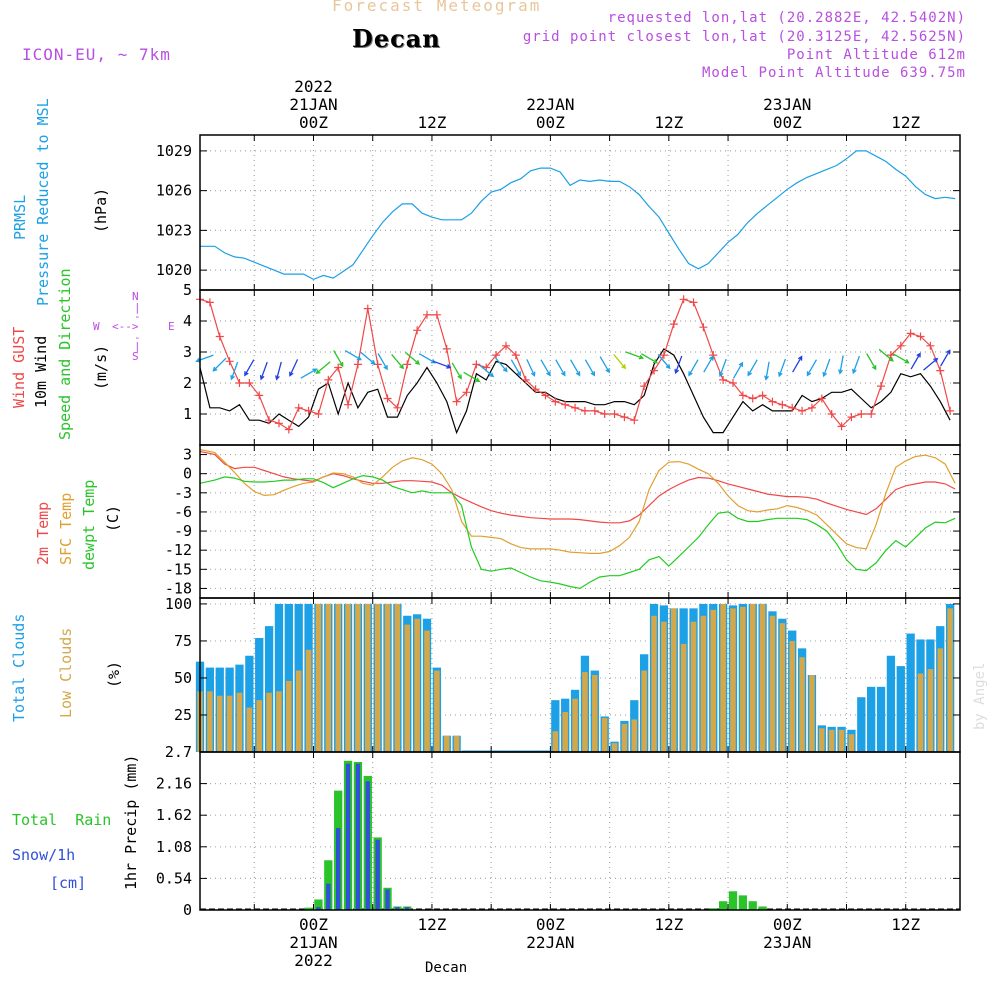  What do you see at coordinates (578, 215) in the screenshot?
I see `pressure-line` at bounding box center [578, 215].